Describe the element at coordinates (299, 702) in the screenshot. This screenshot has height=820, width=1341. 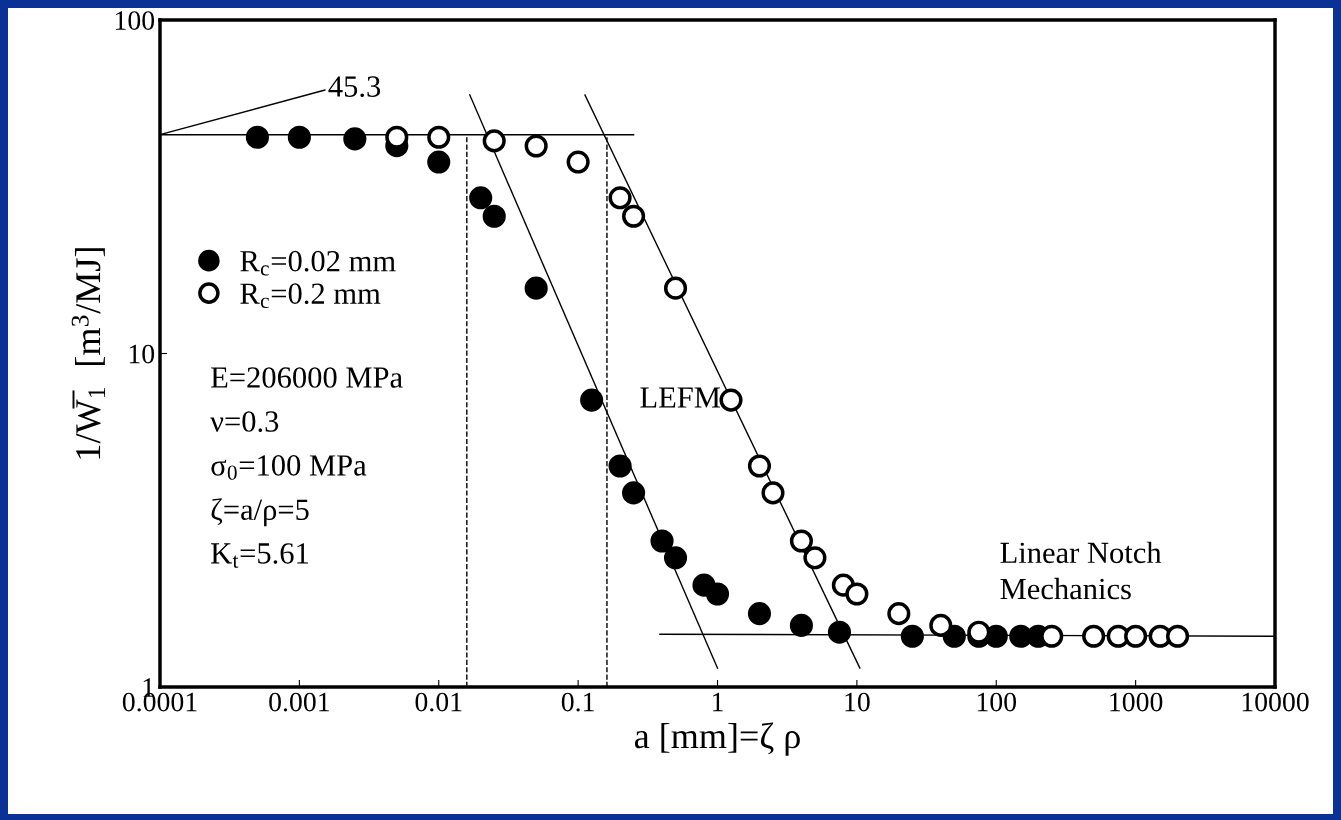
I see `x-tick-label: 0.001` at that location.